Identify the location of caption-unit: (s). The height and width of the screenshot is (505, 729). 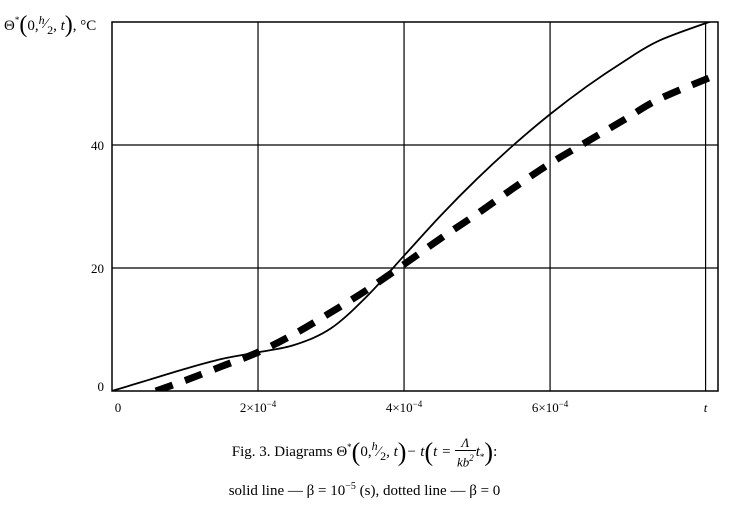
(365, 491).